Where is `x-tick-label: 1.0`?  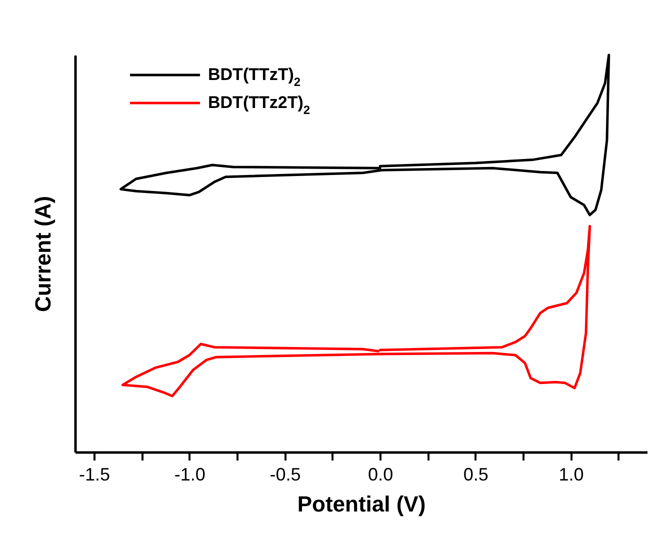 x-tick-label: 1.0 is located at coordinates (571, 474).